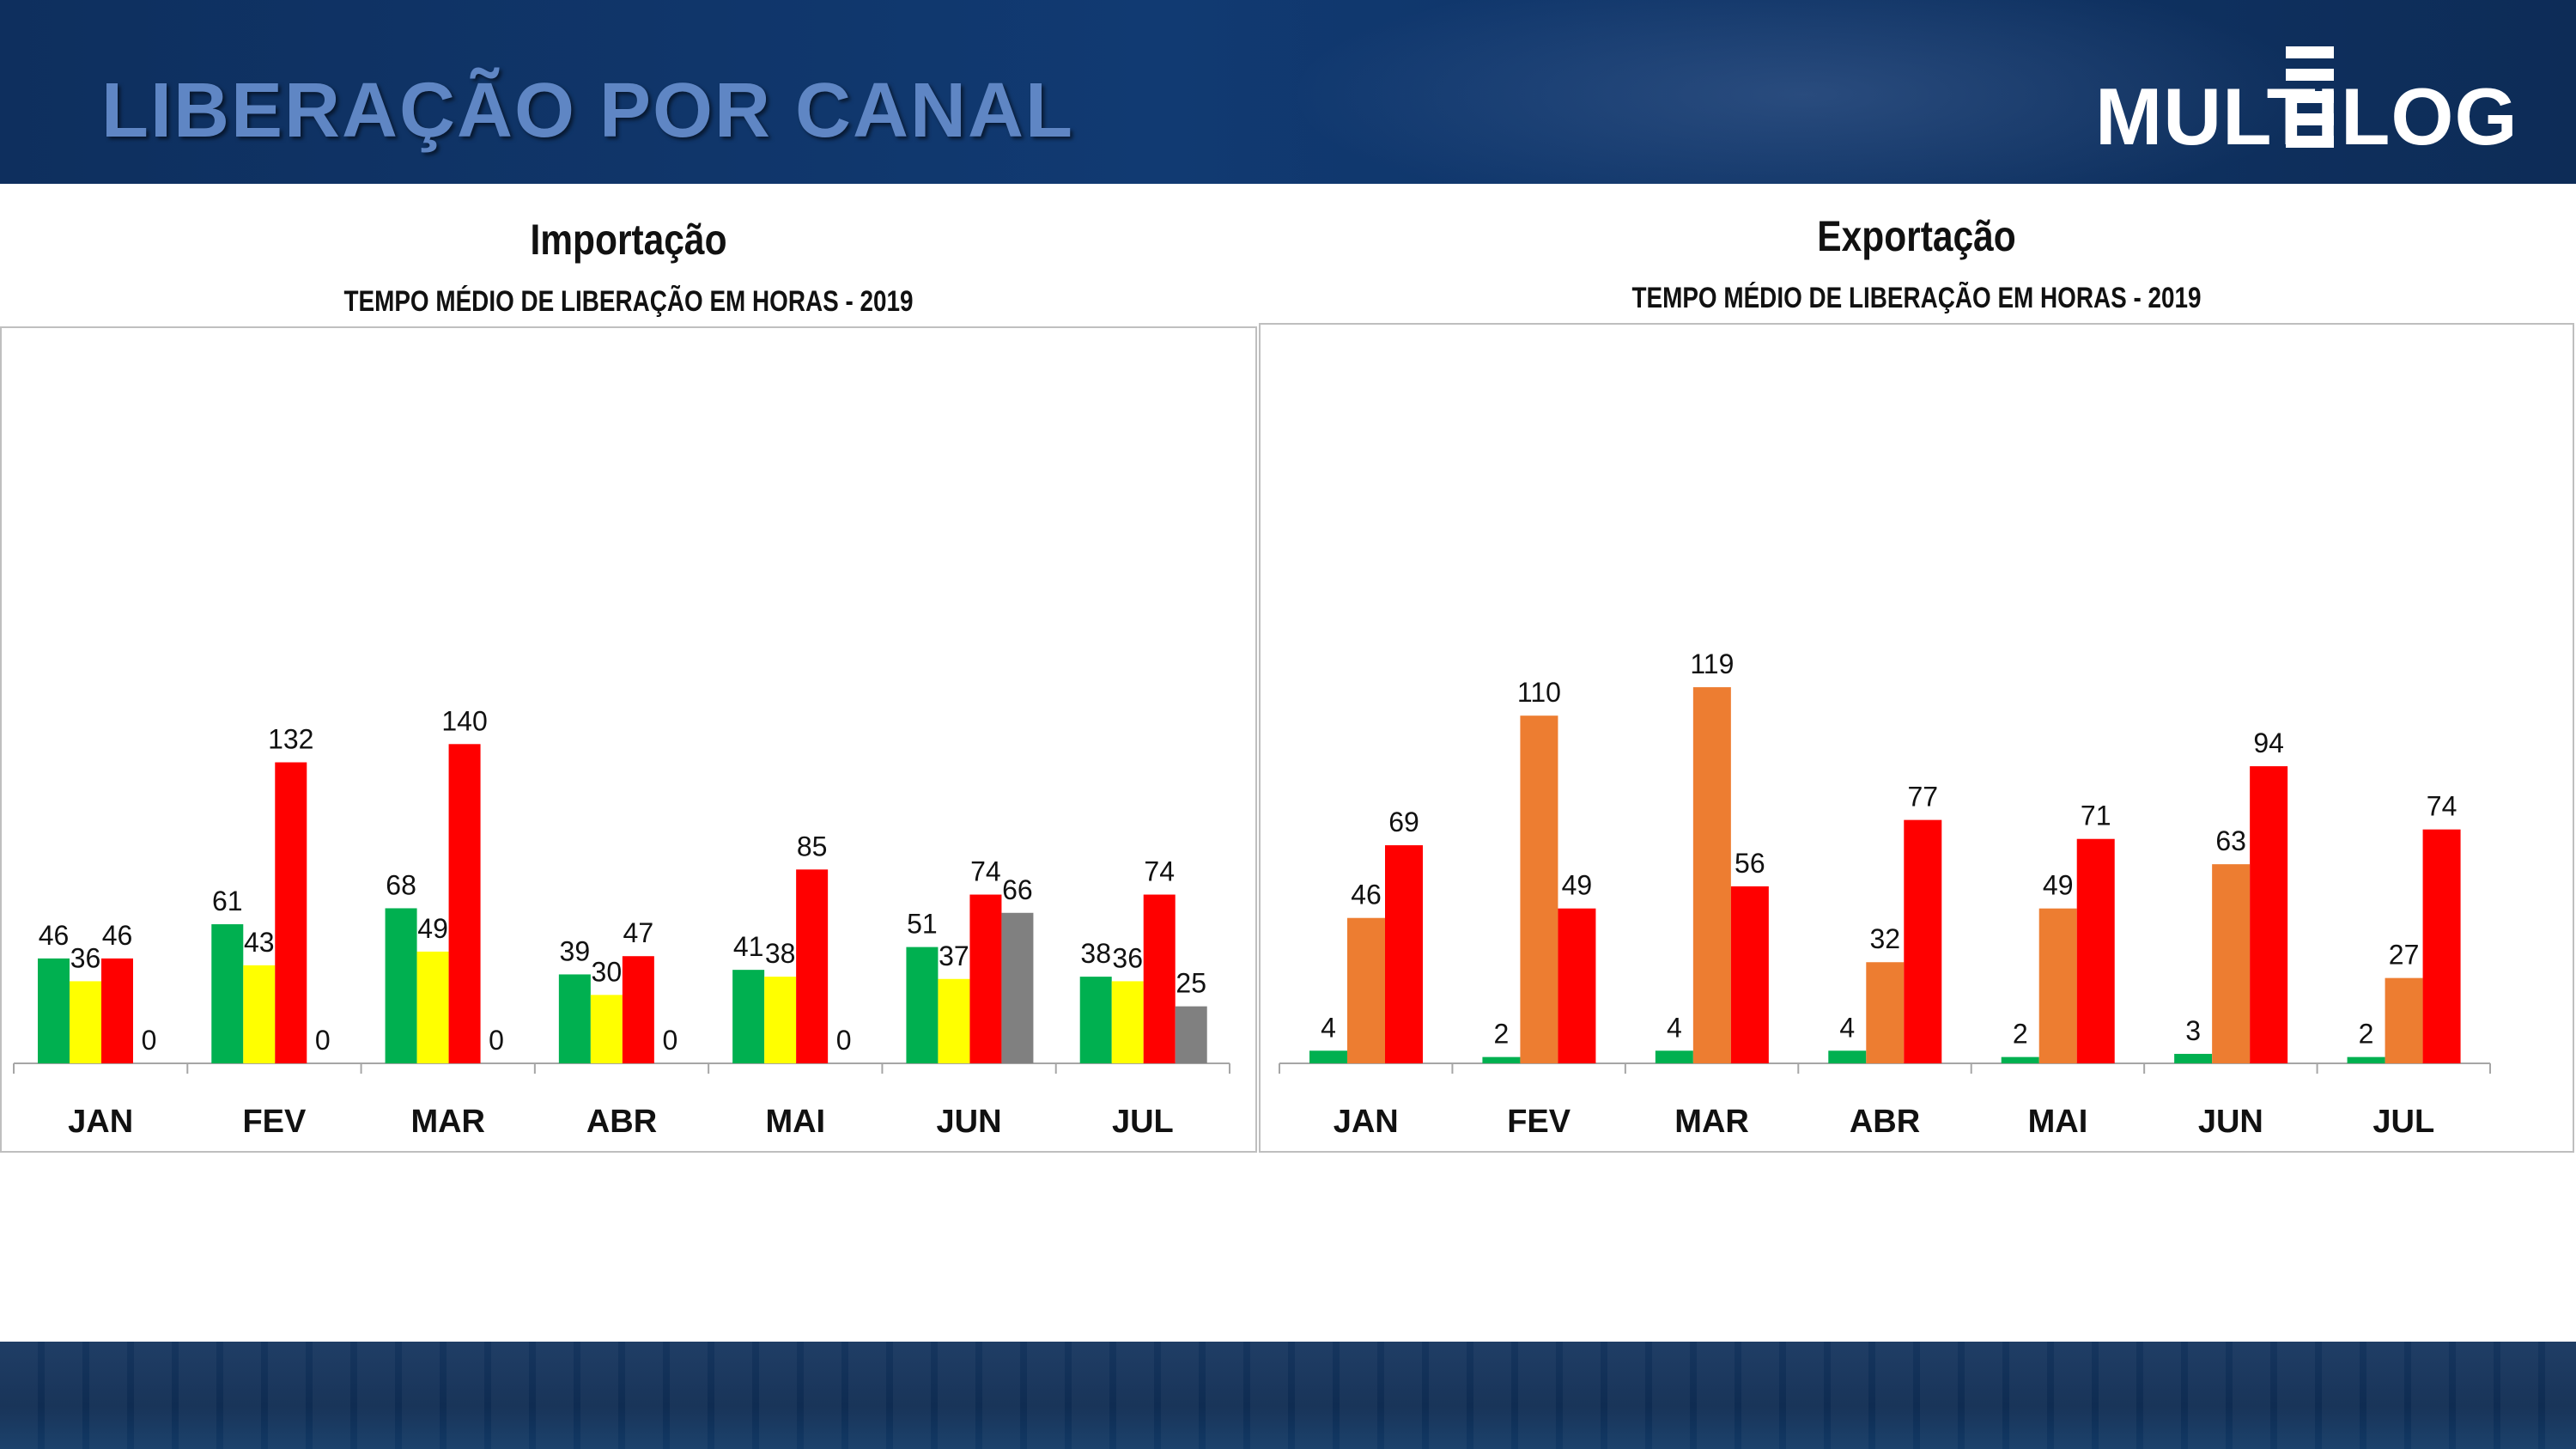 This screenshot has width=2576, height=1449. What do you see at coordinates (1502, 1034) in the screenshot?
I see `data-label-verde-fev: 2` at bounding box center [1502, 1034].